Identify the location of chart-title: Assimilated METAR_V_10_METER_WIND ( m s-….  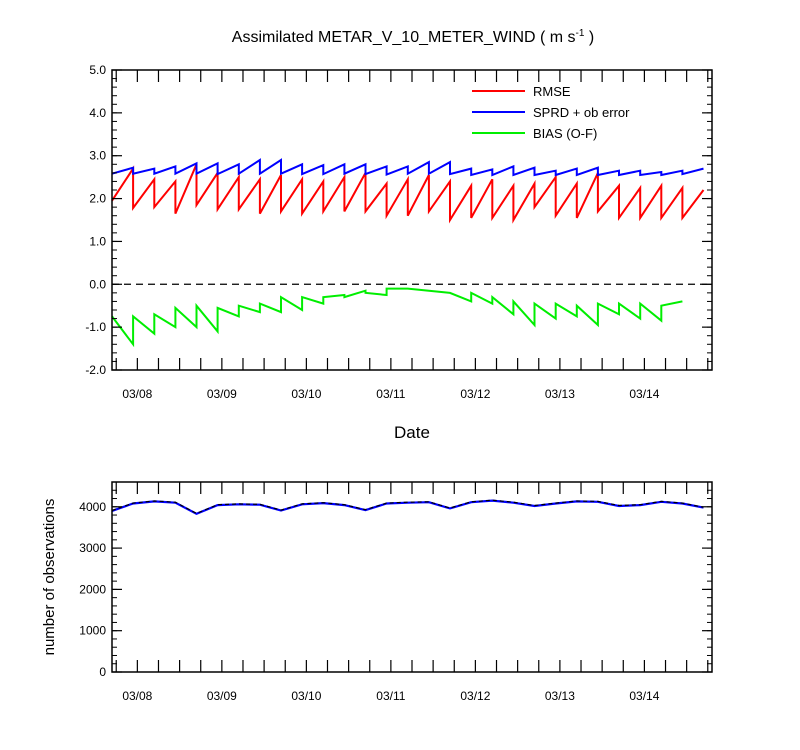
(413, 37).